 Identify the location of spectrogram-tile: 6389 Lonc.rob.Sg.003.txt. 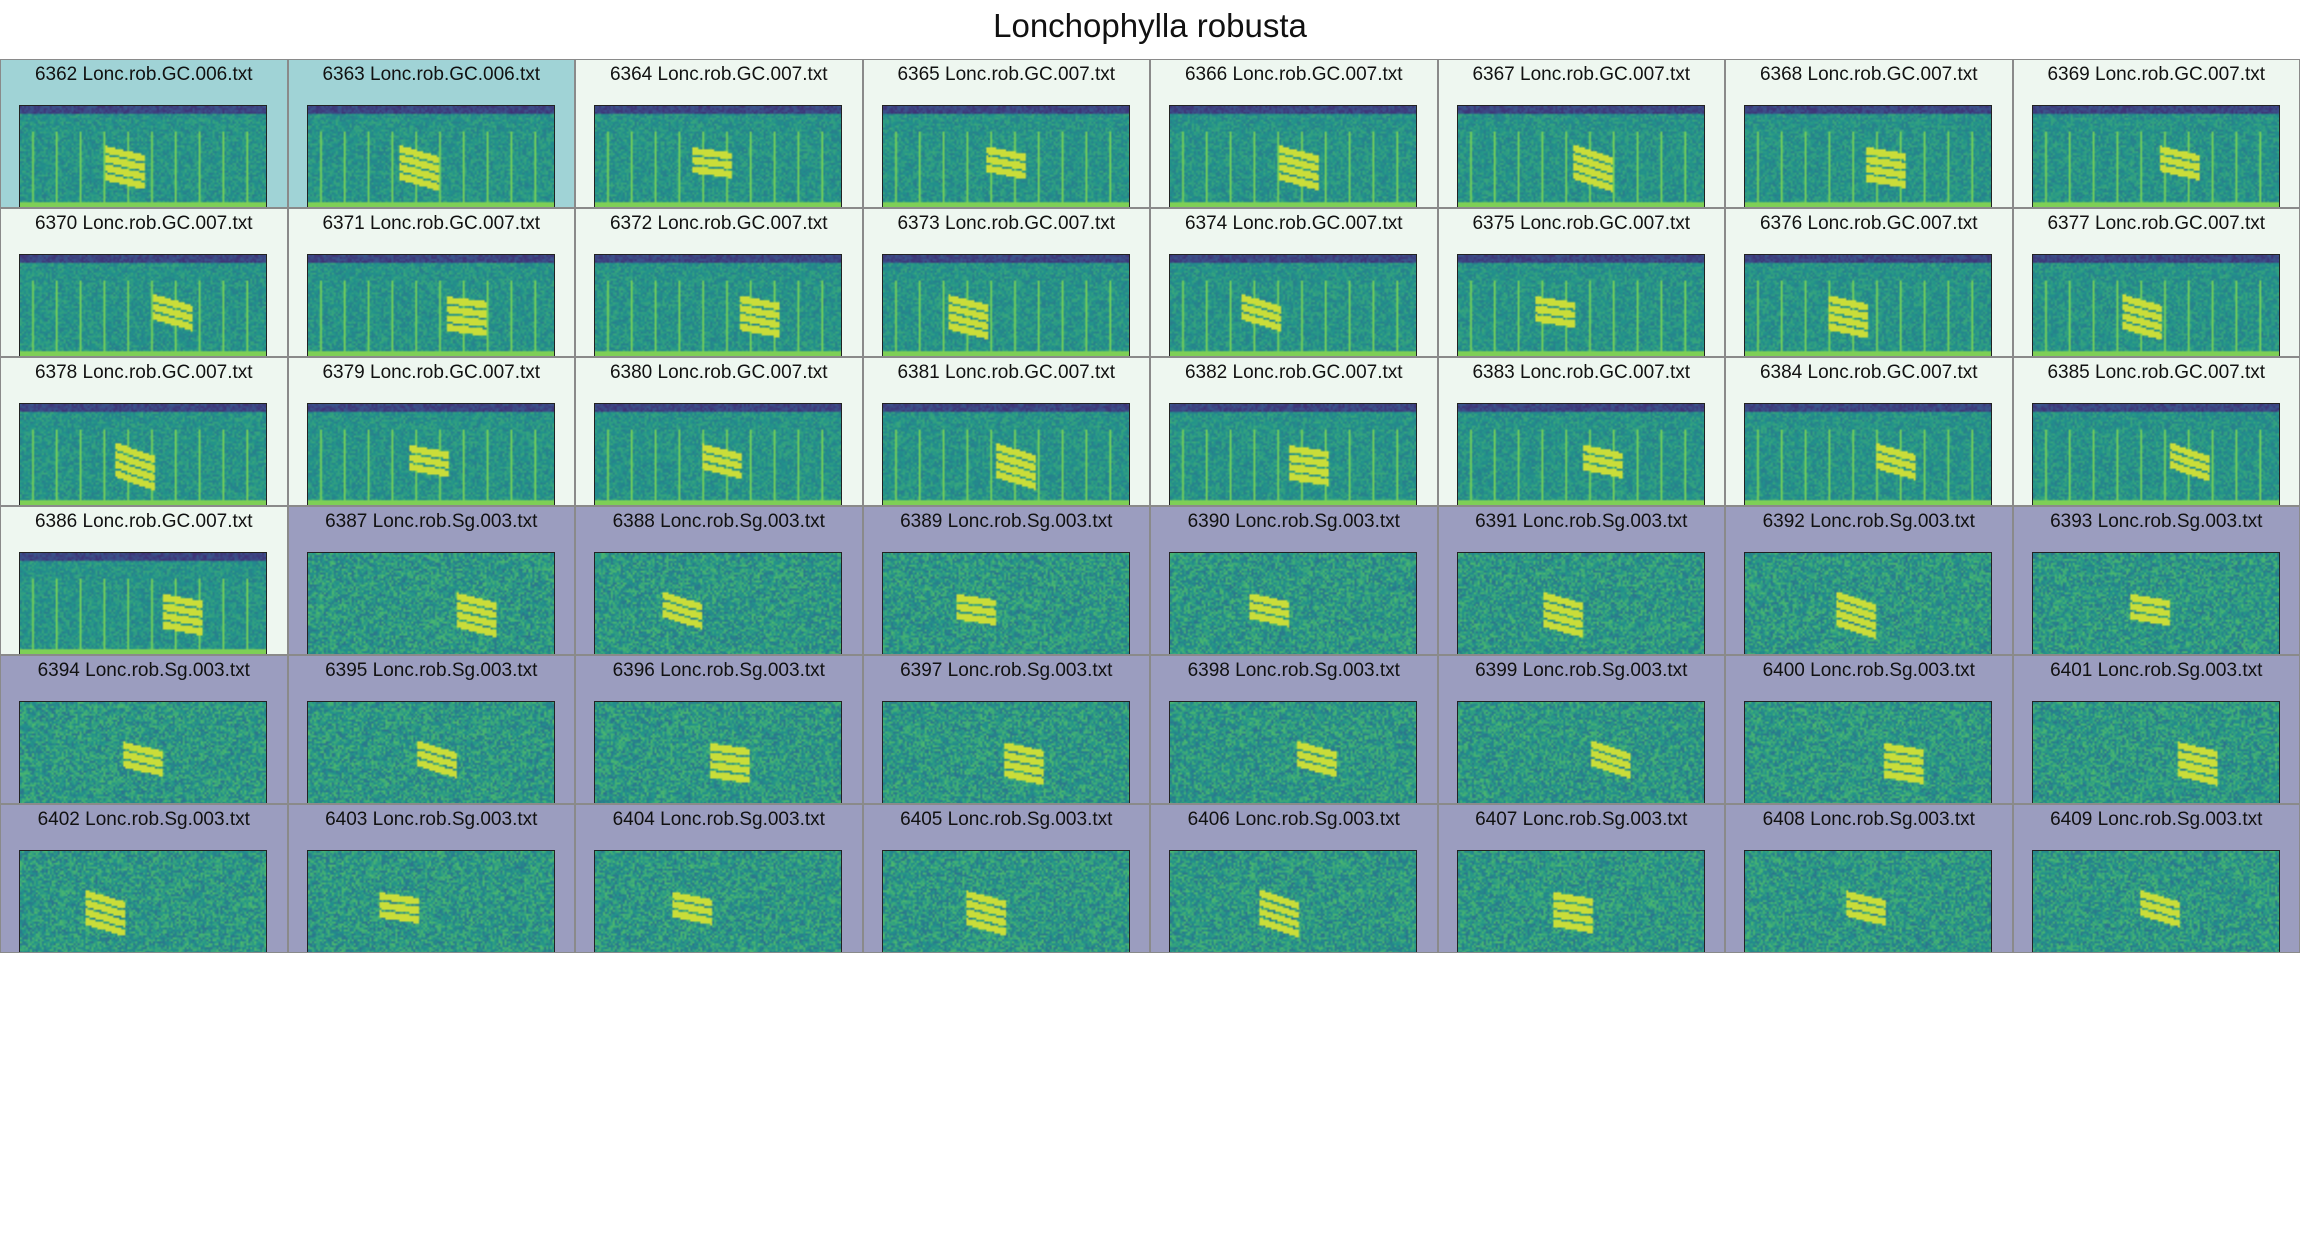
(1006, 580).